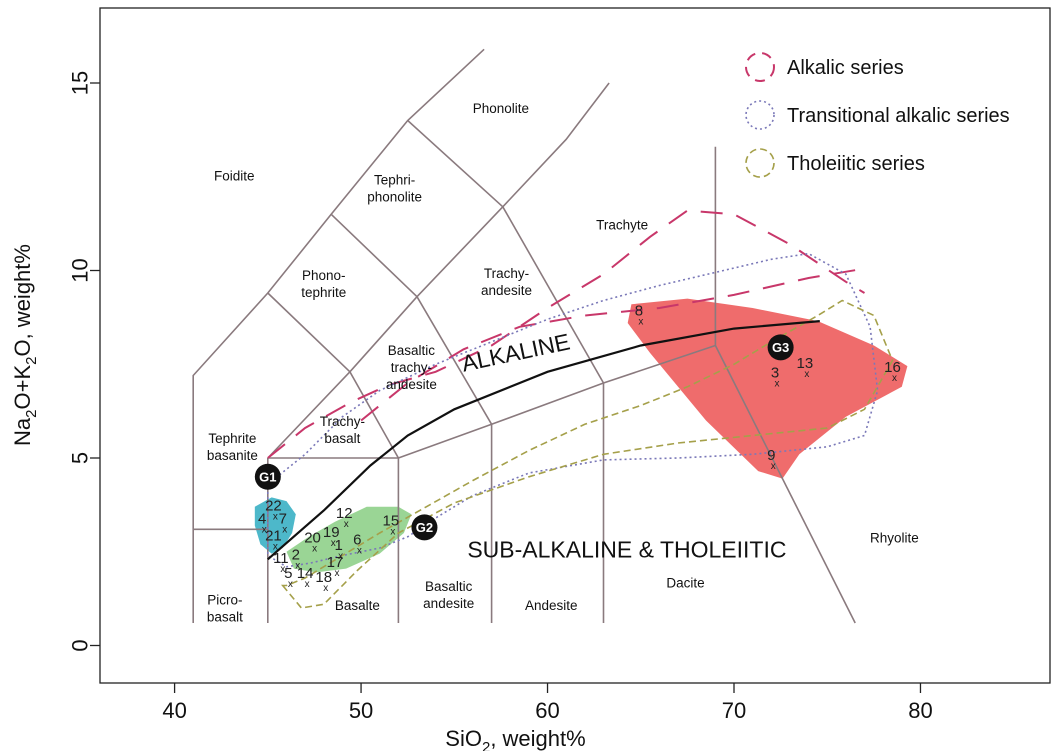  I want to click on field-label-foidite: Foidite, so click(234, 176).